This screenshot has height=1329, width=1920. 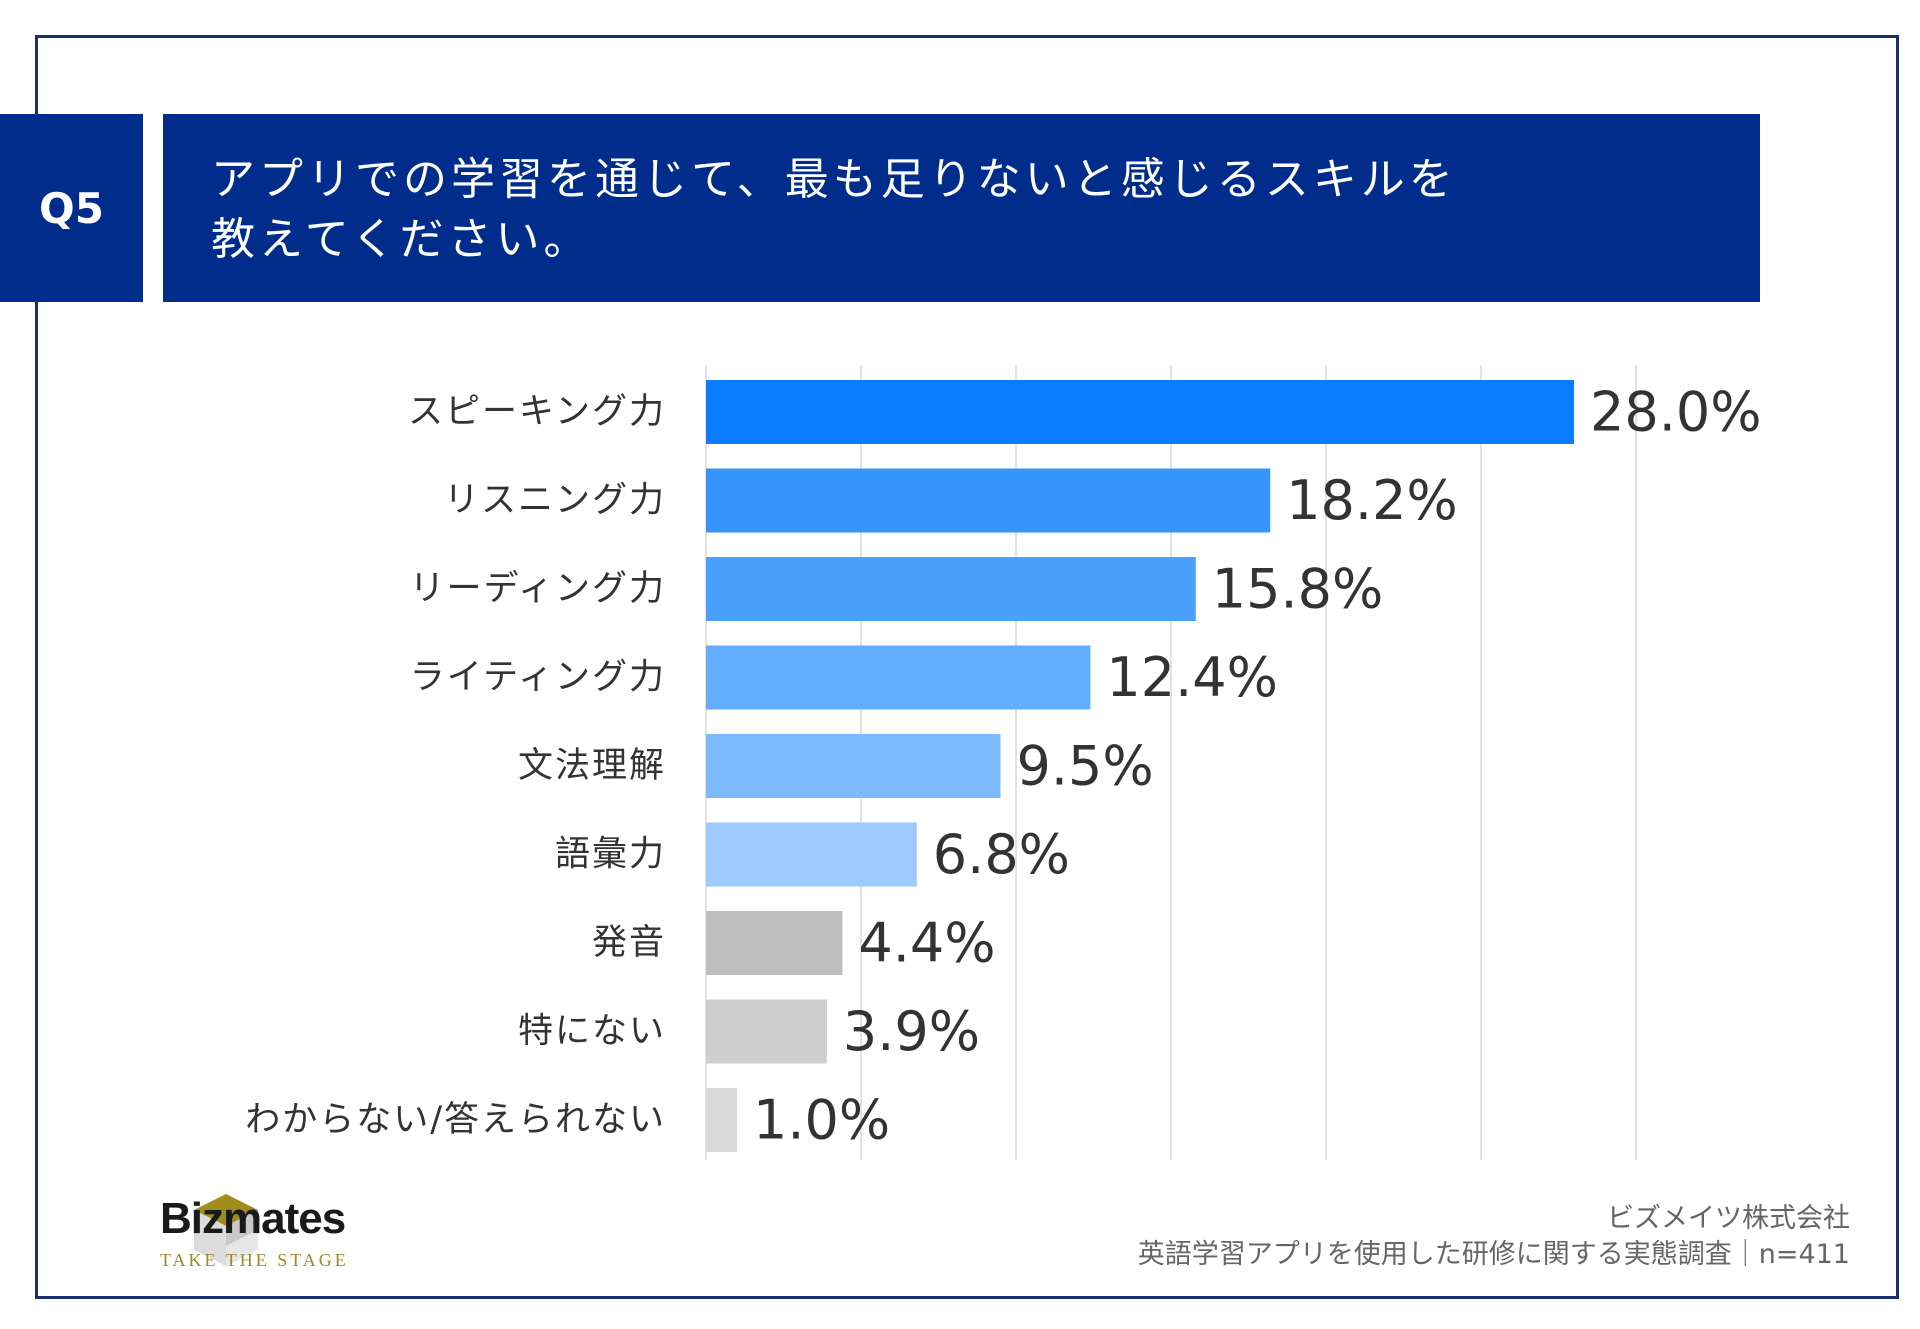 What do you see at coordinates (629, 943) in the screenshot?
I see `category-label: 発音` at bounding box center [629, 943].